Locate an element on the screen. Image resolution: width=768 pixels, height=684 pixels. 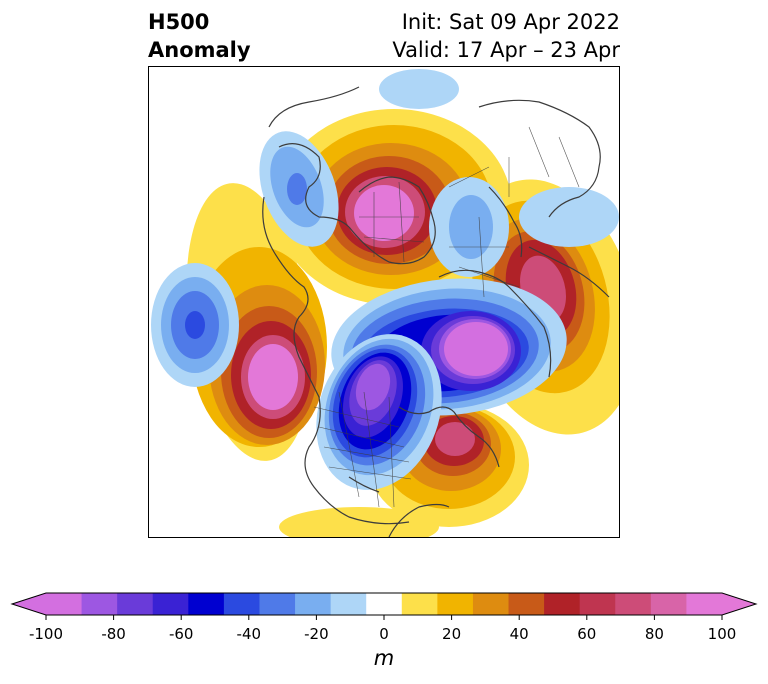
trough-north is located at coordinates (439, 173).